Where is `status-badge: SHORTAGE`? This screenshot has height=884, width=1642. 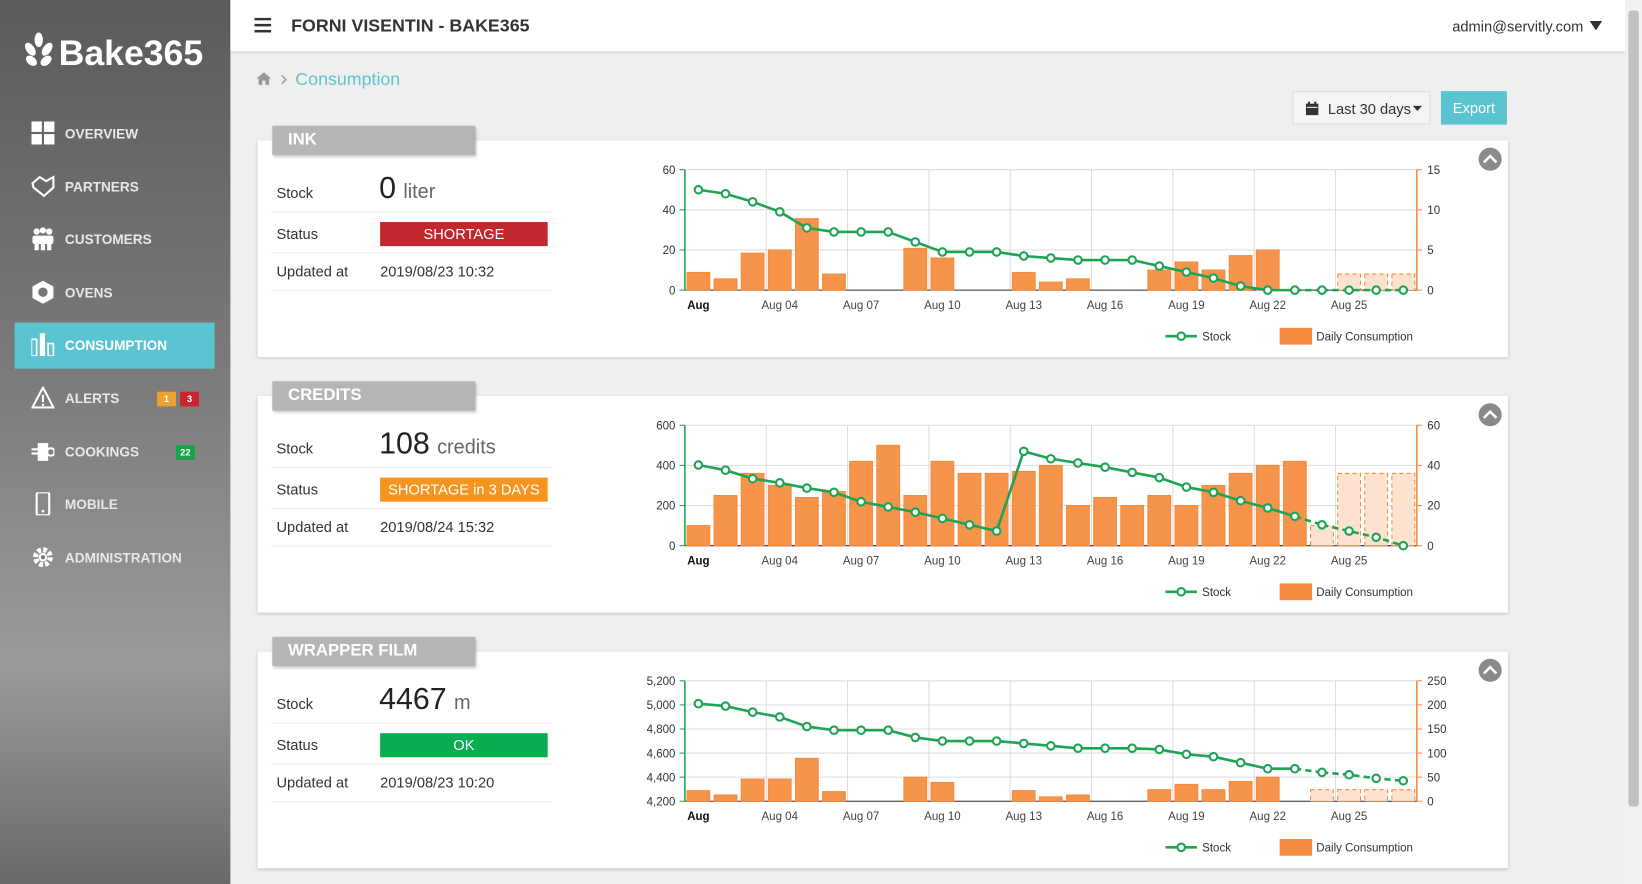 status-badge: SHORTAGE is located at coordinates (464, 234).